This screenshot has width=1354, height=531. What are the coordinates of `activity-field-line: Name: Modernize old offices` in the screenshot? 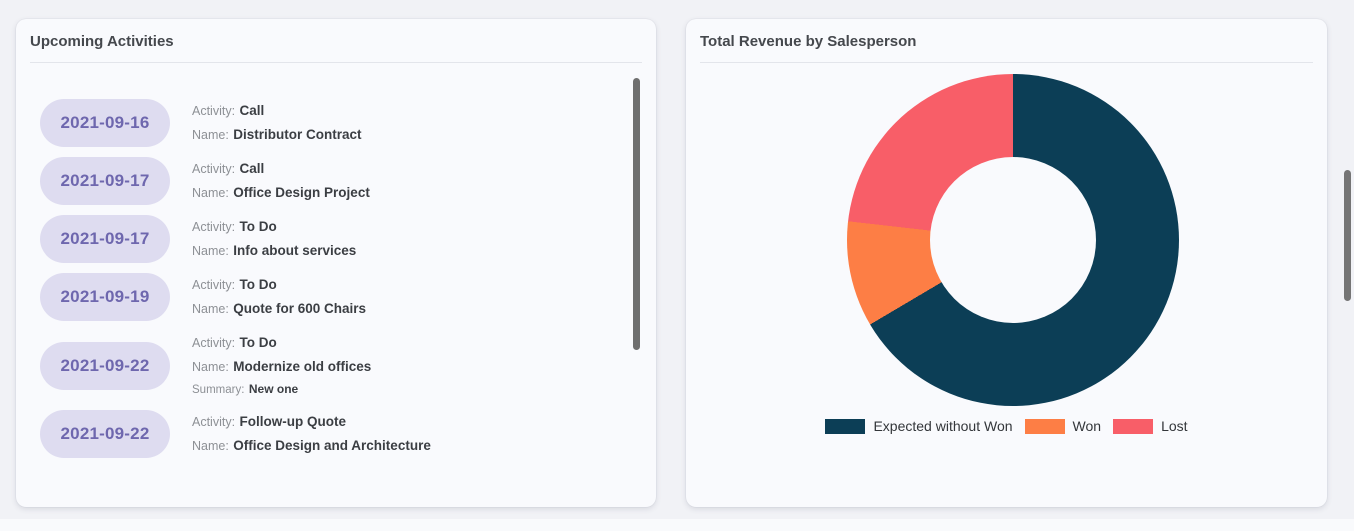 It's located at (281, 367).